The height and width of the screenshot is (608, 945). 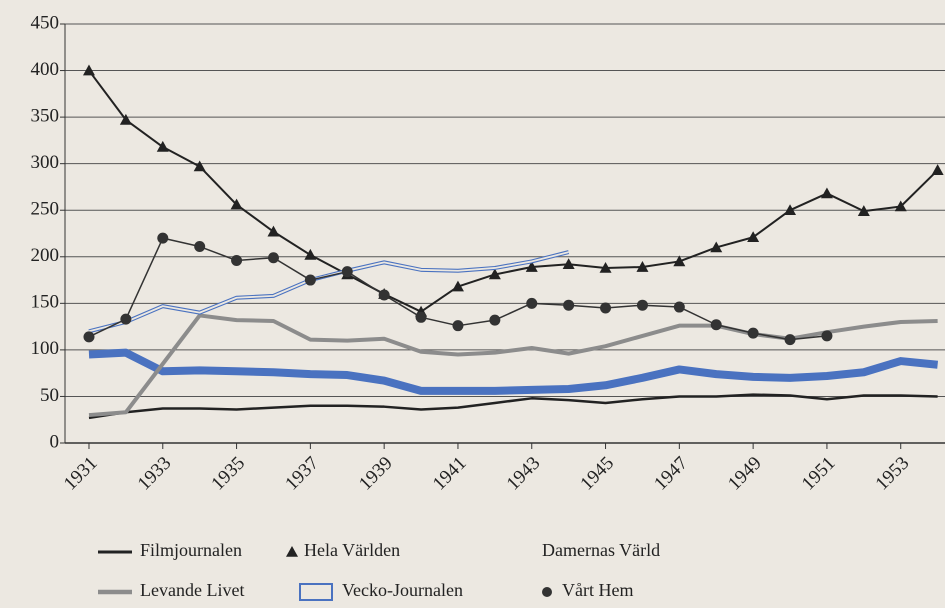 What do you see at coordinates (55, 441) in the screenshot?
I see `y-tick-label: 0` at bounding box center [55, 441].